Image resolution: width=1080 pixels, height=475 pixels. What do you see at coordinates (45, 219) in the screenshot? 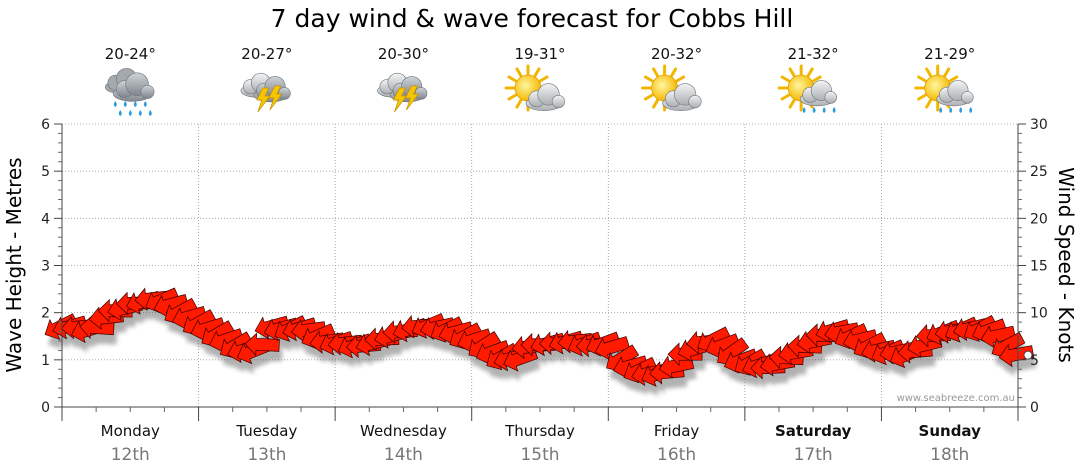
I see `y-left-tick-label: 4` at bounding box center [45, 219].